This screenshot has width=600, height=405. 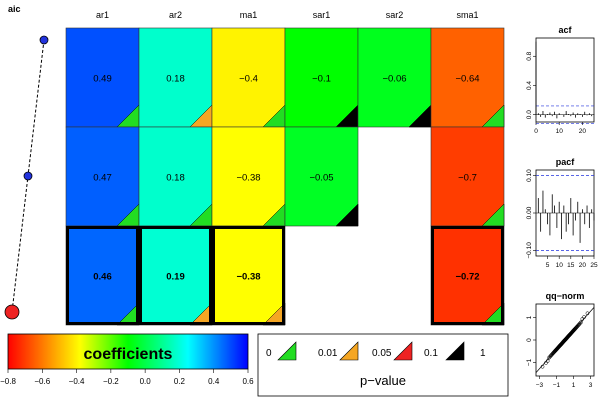 I want to click on cell-value: −0.06, so click(x=394, y=79).